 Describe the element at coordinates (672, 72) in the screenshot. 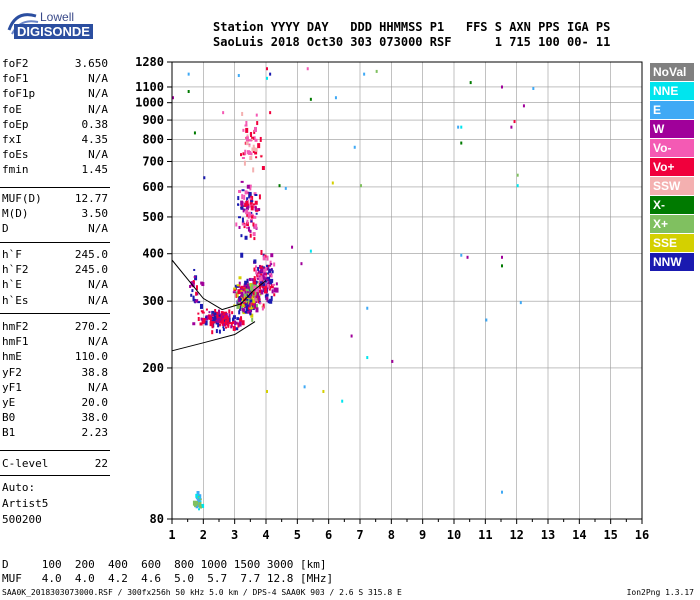

I see `legend-item: NoVal` at that location.